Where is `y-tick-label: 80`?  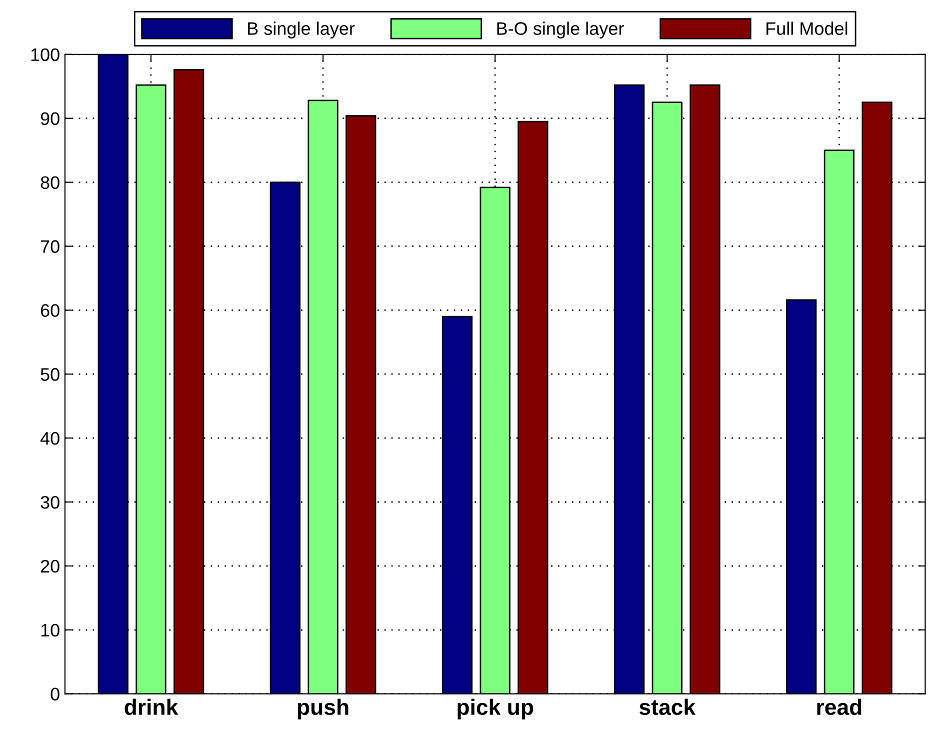 y-tick-label: 80 is located at coordinates (50, 182).